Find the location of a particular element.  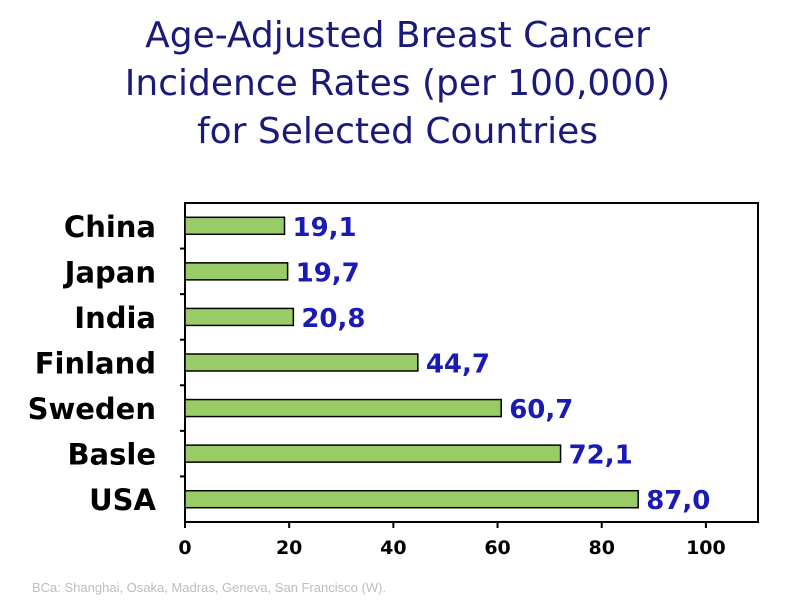

category-label: Finland is located at coordinates (95, 364).